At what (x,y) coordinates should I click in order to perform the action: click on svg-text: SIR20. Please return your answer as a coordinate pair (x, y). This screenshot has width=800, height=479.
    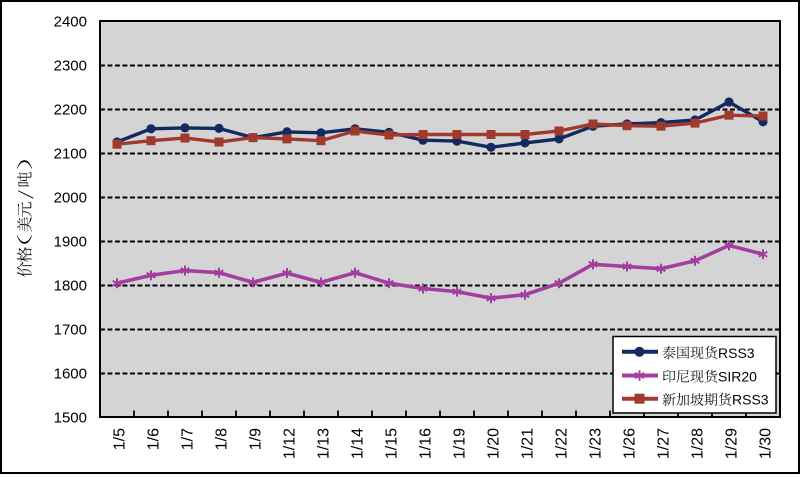
    Looking at the image, I should click on (737, 377).